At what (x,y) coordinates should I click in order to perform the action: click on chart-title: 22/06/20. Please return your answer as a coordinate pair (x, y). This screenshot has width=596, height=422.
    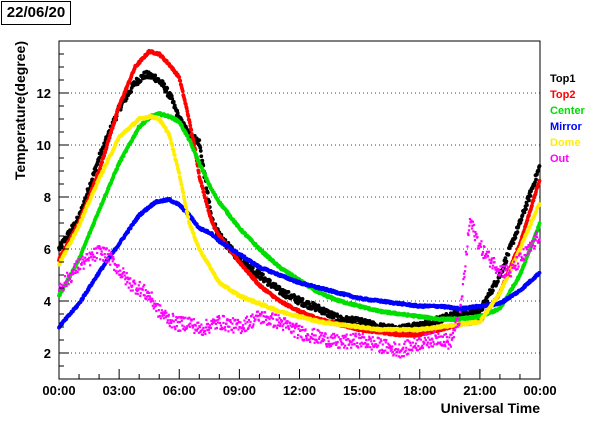
    Looking at the image, I should click on (36, 13).